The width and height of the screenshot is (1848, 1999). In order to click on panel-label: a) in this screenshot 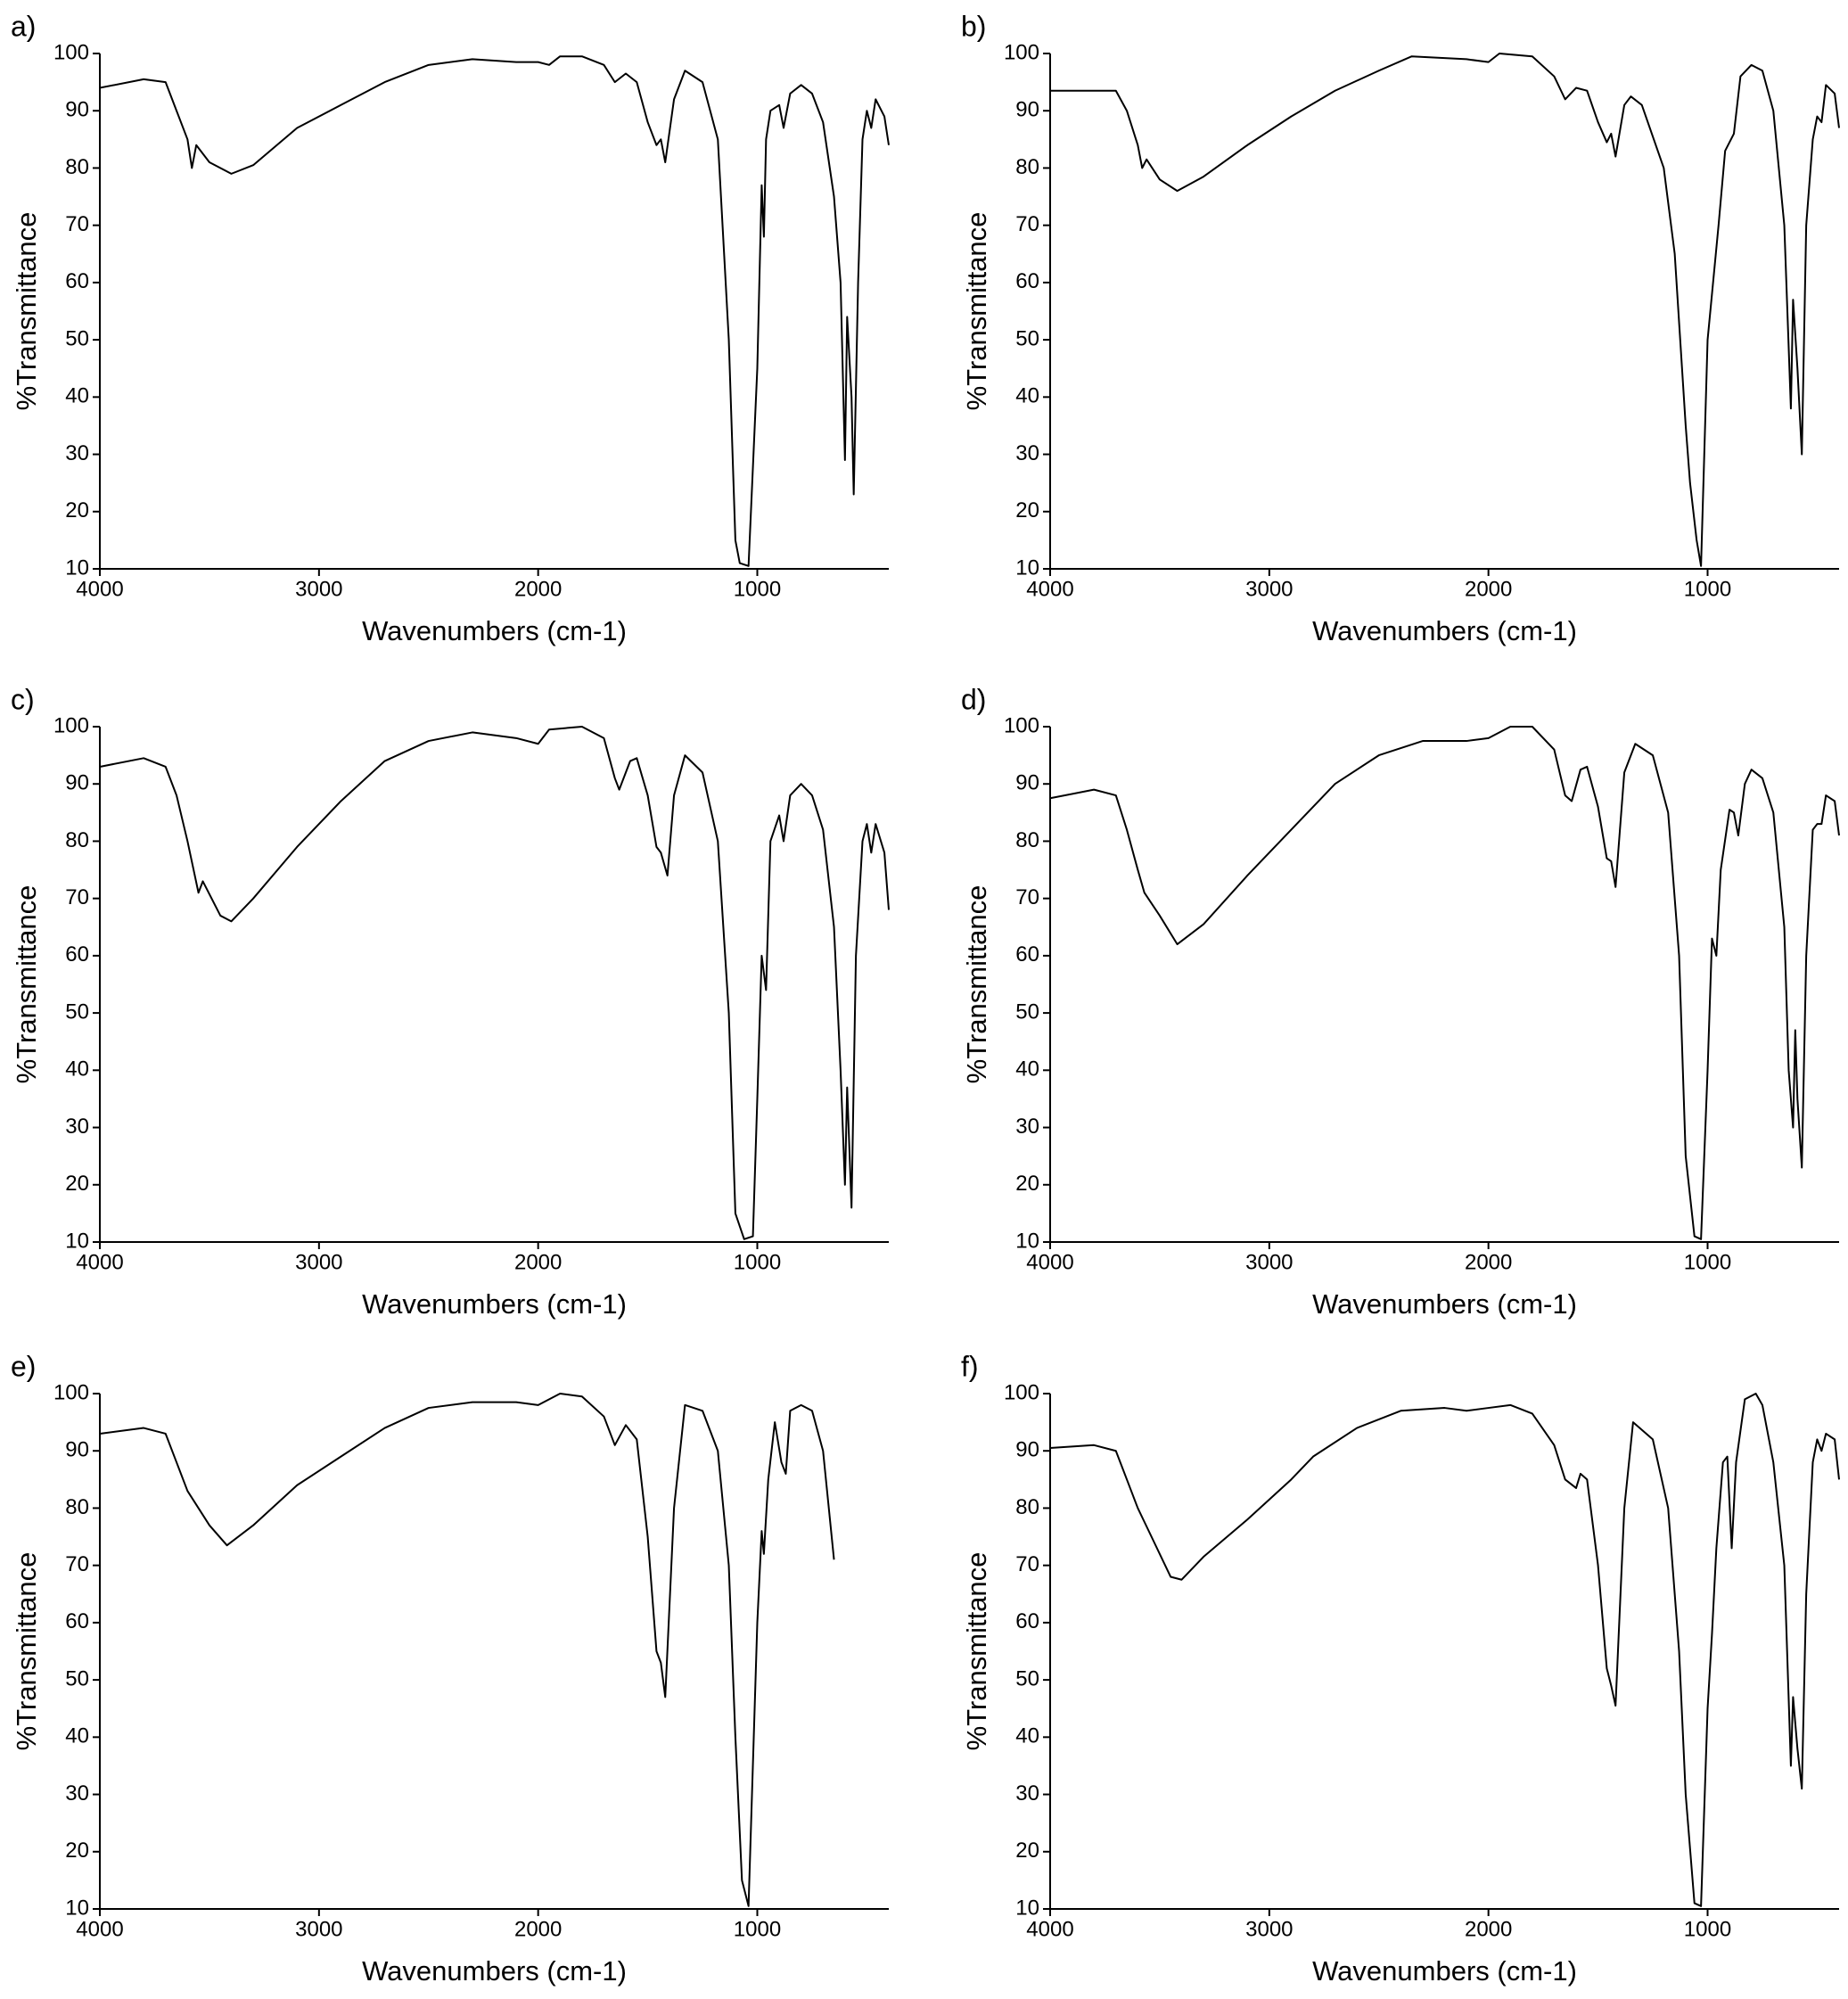, I will do `click(23, 26)`.